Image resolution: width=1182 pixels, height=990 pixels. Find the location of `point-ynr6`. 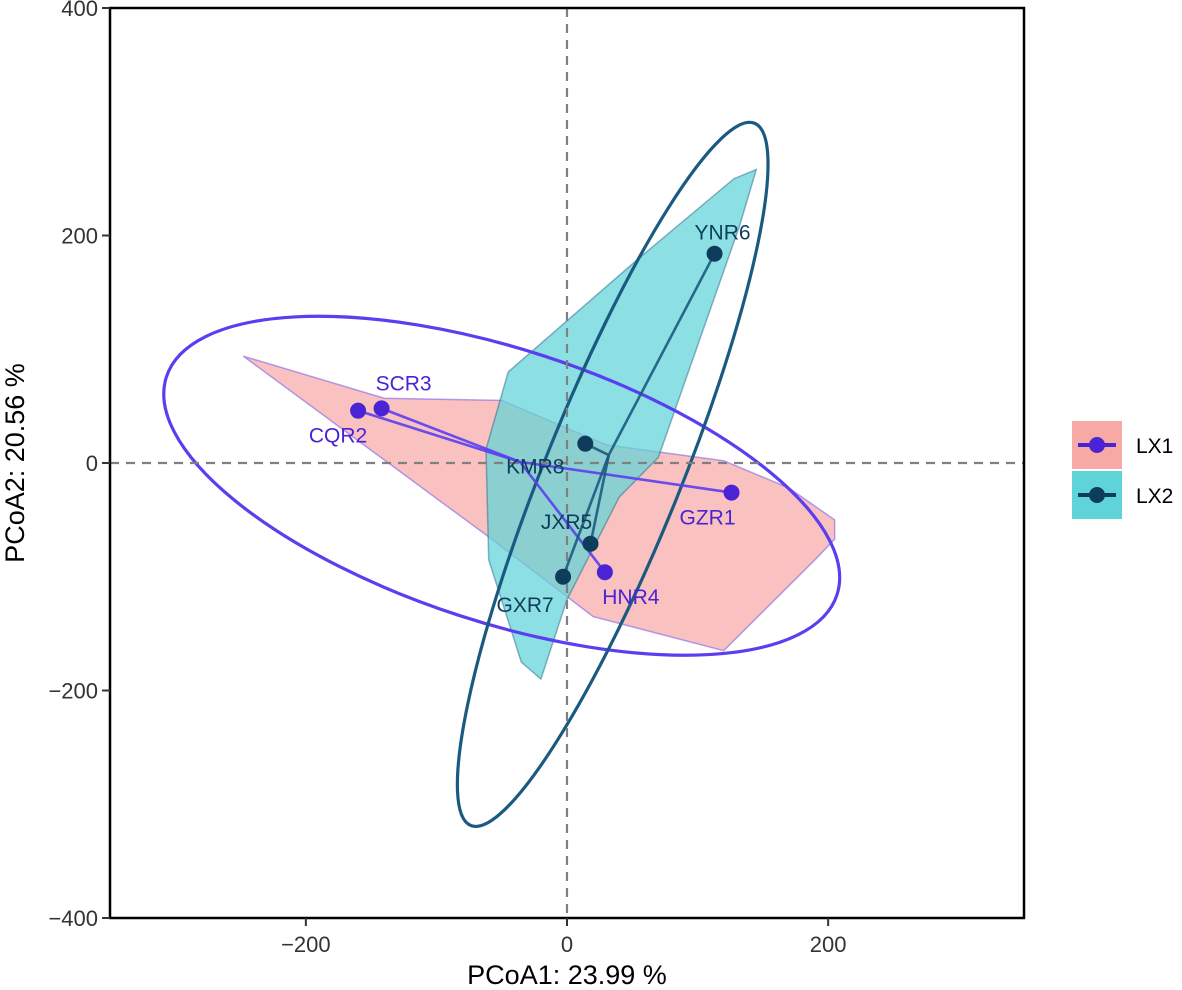

point-ynr6 is located at coordinates (714, 253).